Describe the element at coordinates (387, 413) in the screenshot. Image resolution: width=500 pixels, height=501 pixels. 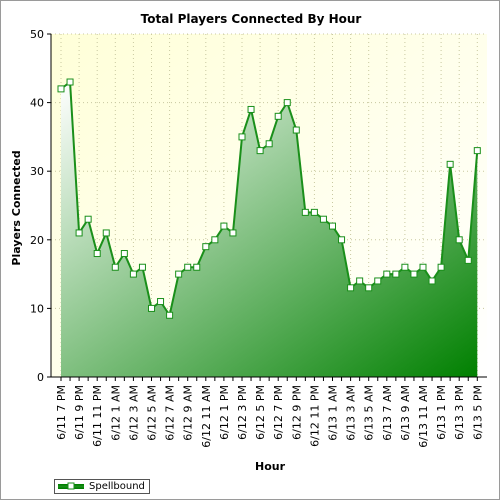
I see `x-tick-label: 6/13 7 AM` at that location.